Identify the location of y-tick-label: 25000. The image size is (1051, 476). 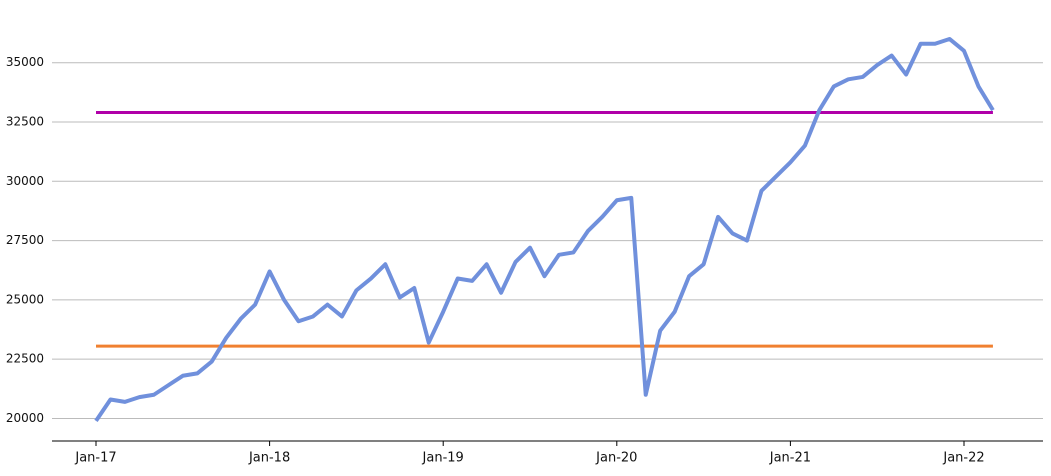
(25, 299).